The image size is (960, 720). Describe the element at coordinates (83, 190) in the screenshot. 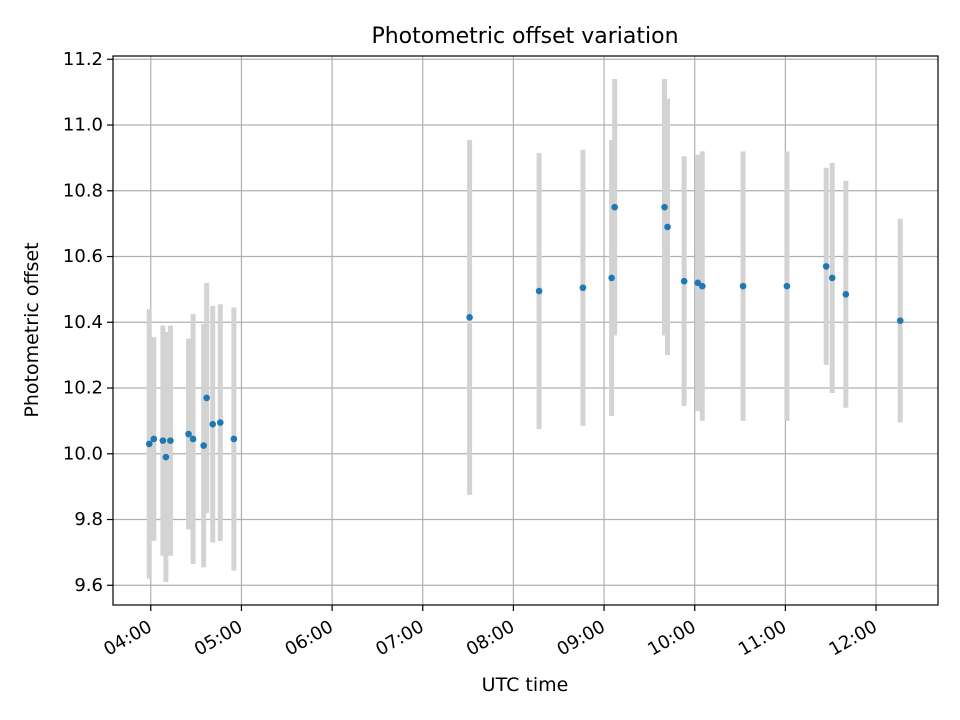

I see `y-tick-label: 10.8` at that location.